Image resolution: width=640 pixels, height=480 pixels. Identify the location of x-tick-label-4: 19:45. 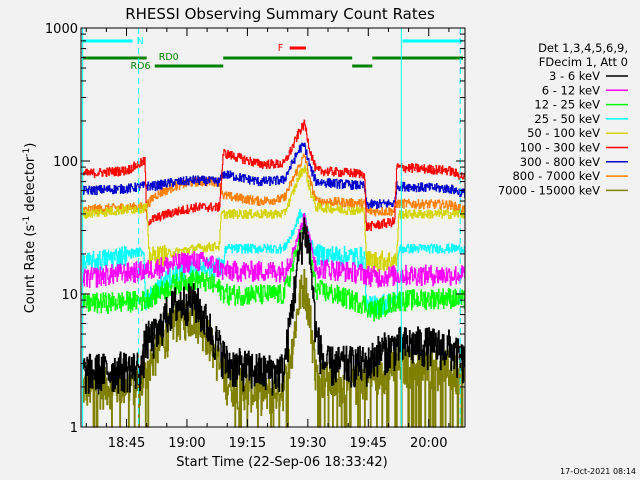
(368, 443).